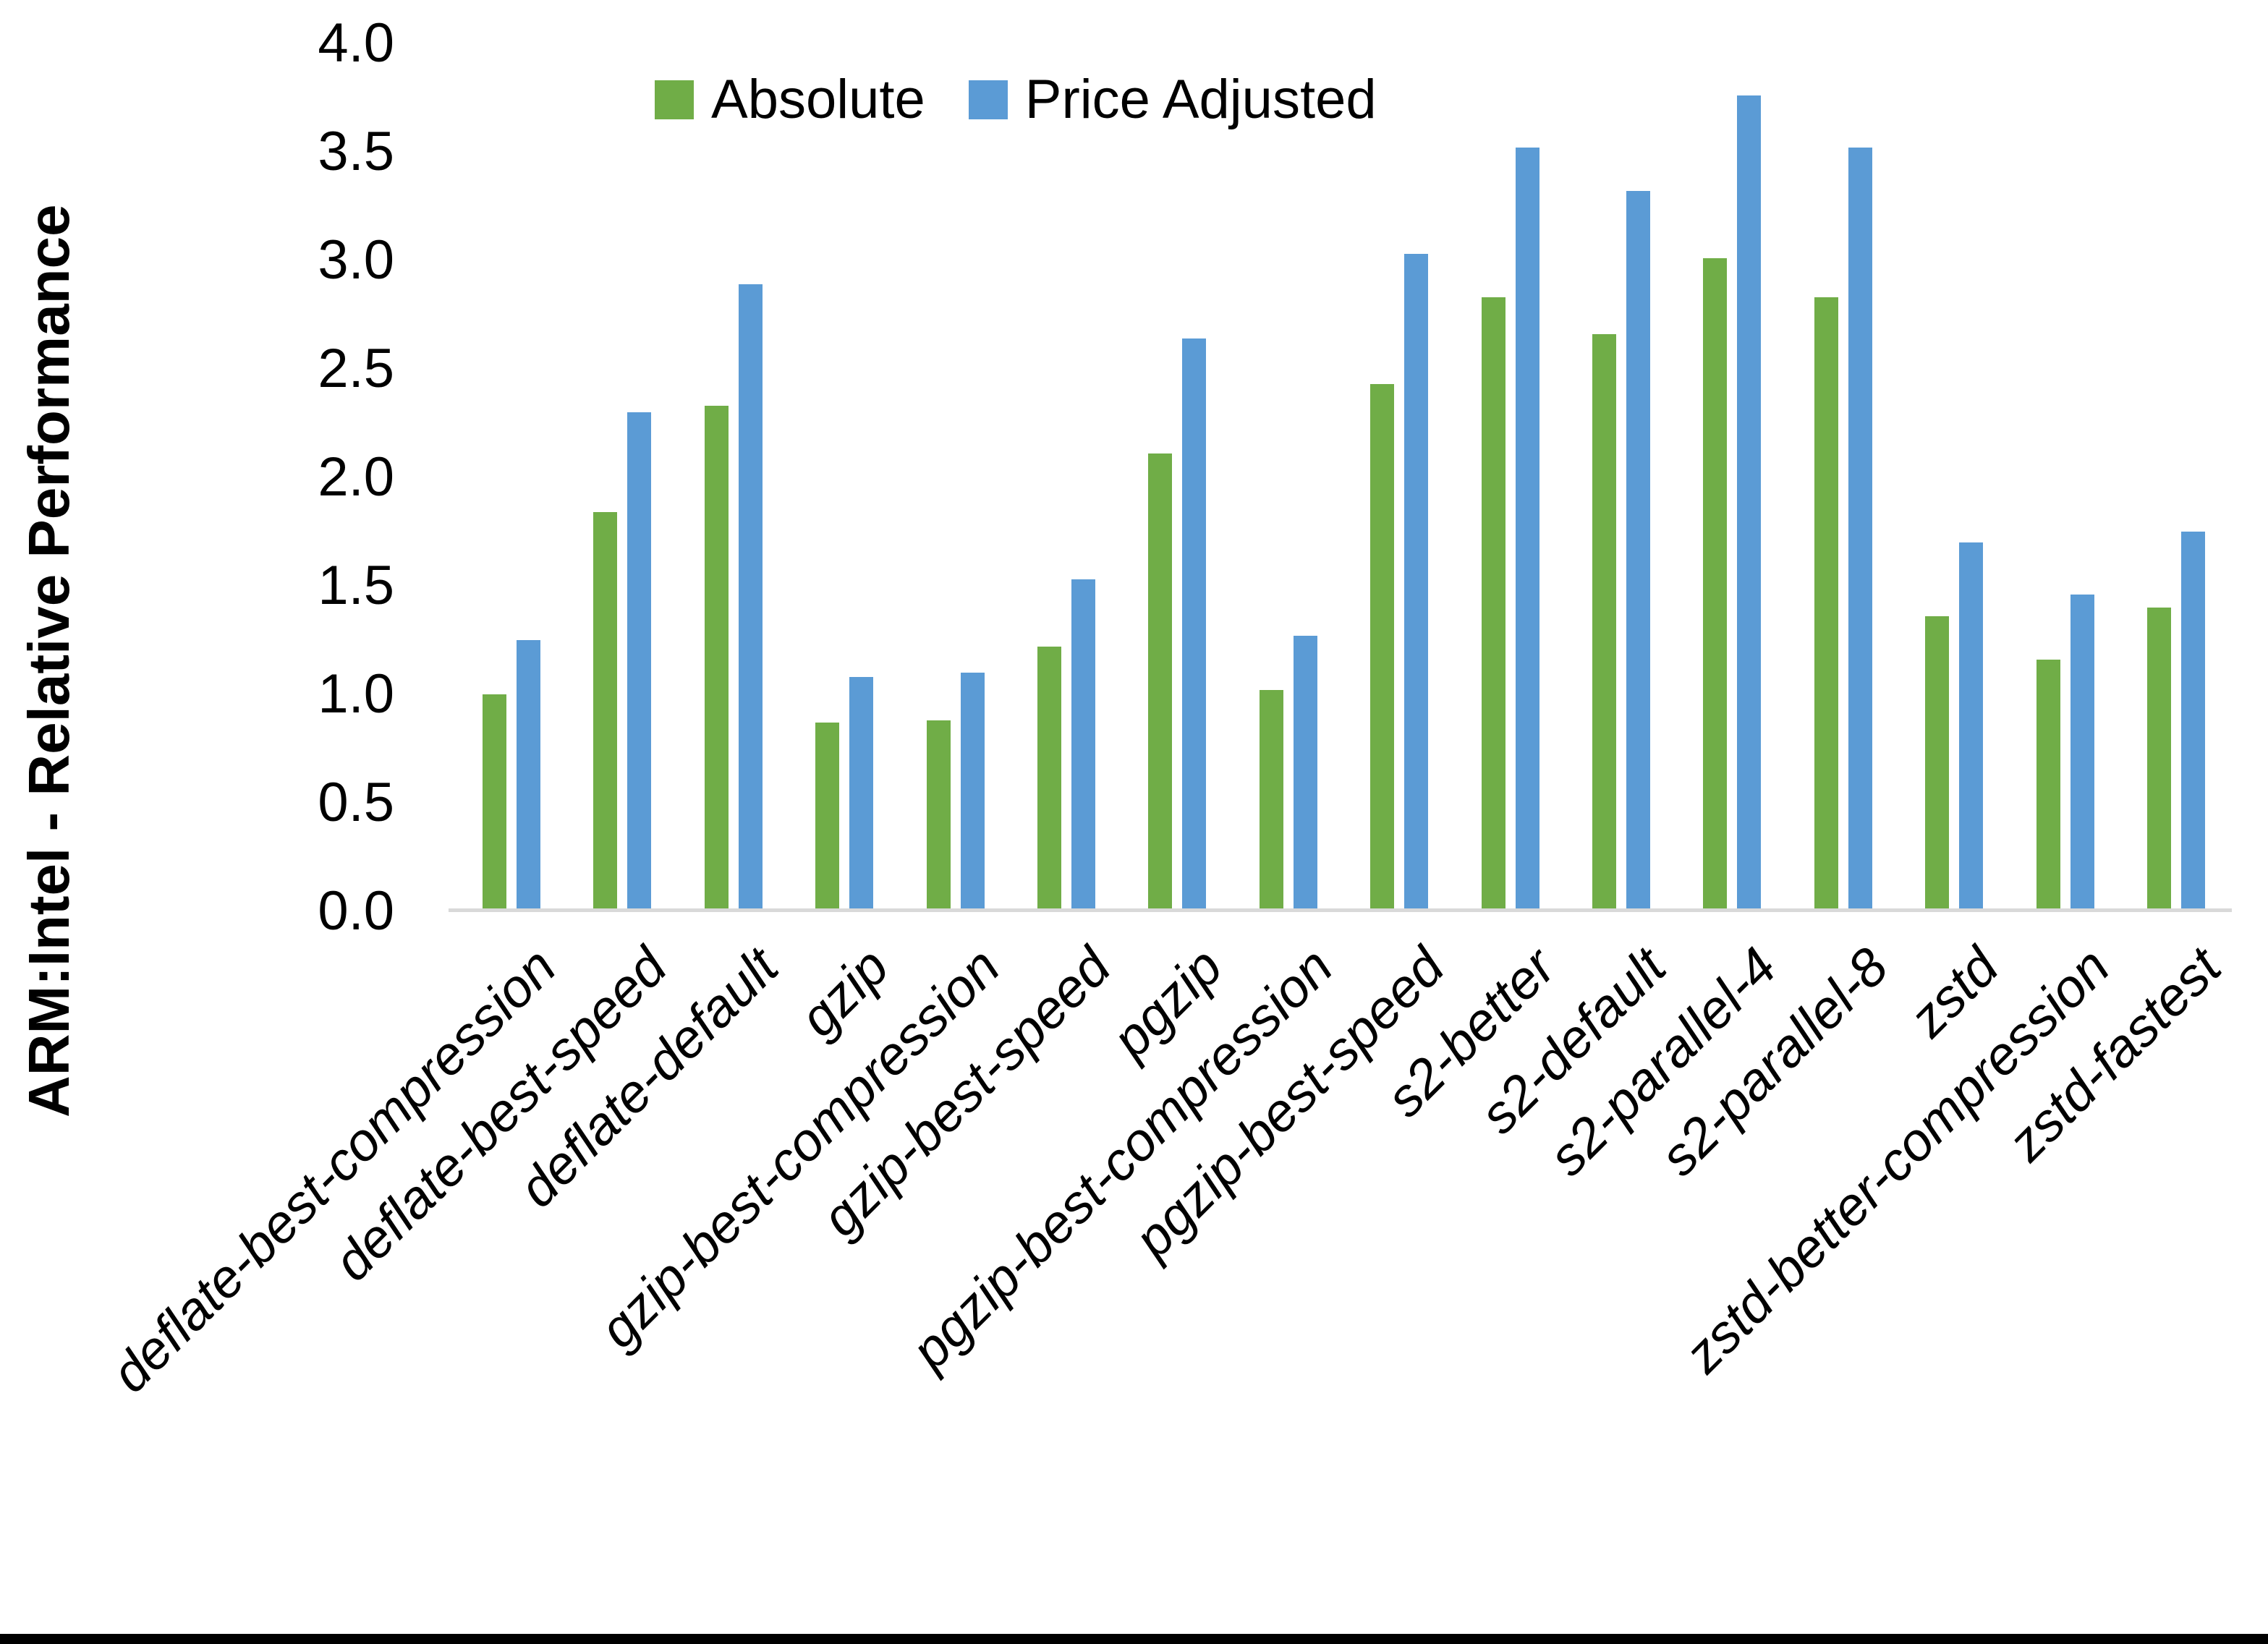  Describe the element at coordinates (1134, 1639) in the screenshot. I see `bottom-edge-bar` at that location.